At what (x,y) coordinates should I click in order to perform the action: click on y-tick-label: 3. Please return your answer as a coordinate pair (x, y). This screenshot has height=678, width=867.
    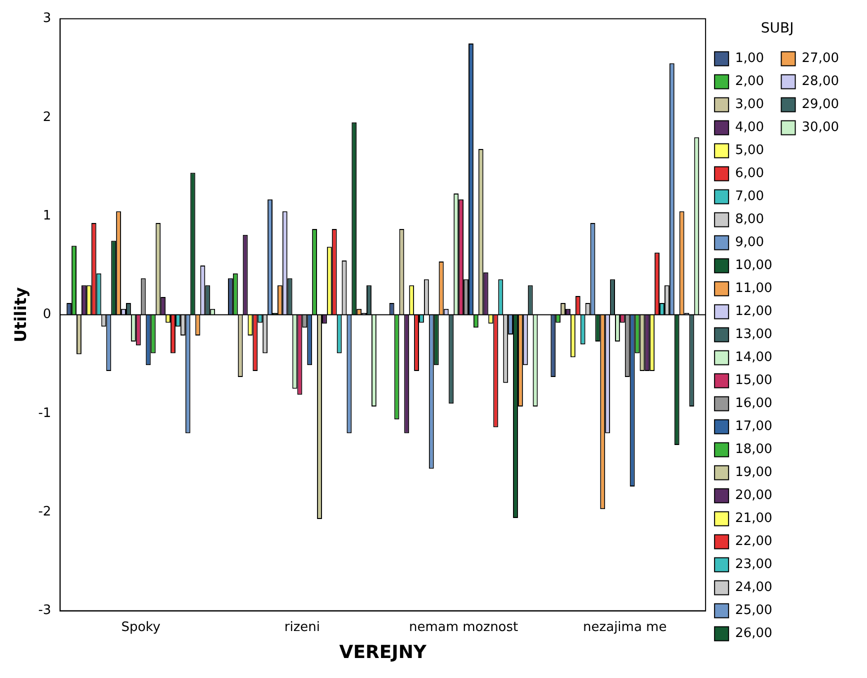
    Looking at the image, I should click on (47, 18).